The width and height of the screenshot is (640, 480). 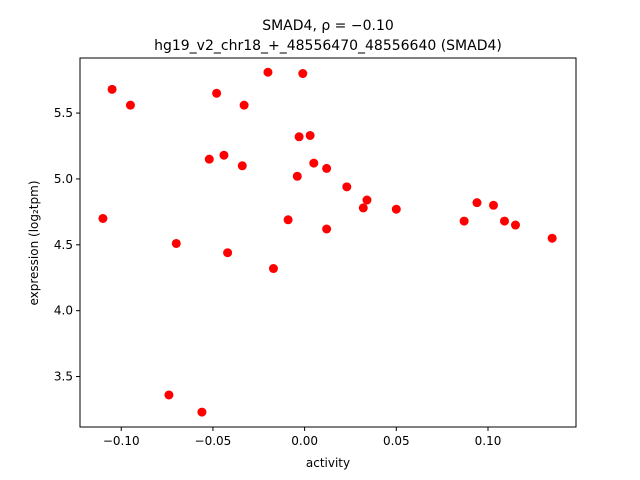 I want to click on y-tick-label: 5.5, so click(x=63, y=113).